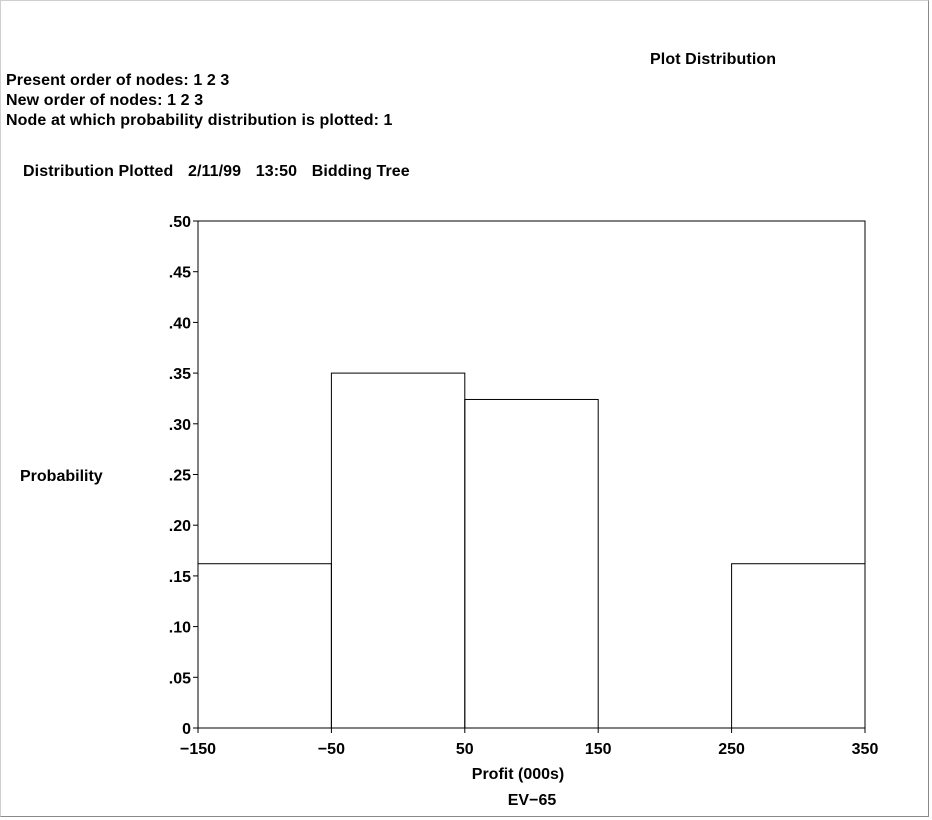  I want to click on y-tick-label: .15, so click(180, 577).